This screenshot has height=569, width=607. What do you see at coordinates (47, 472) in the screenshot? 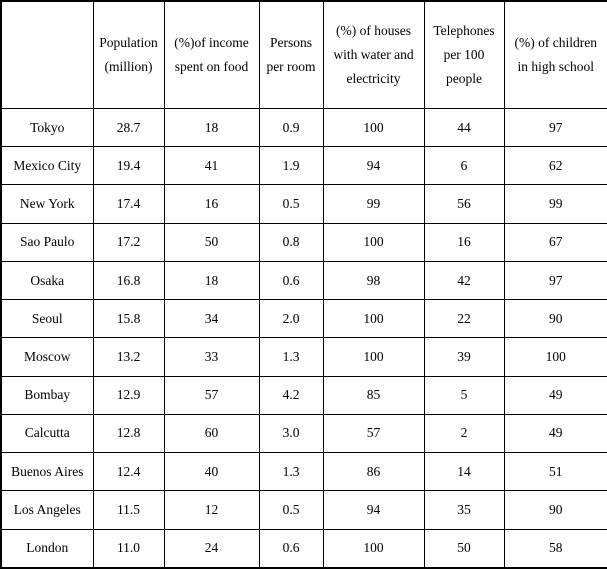
I see `city-cell: Buenos Aires` at bounding box center [47, 472].